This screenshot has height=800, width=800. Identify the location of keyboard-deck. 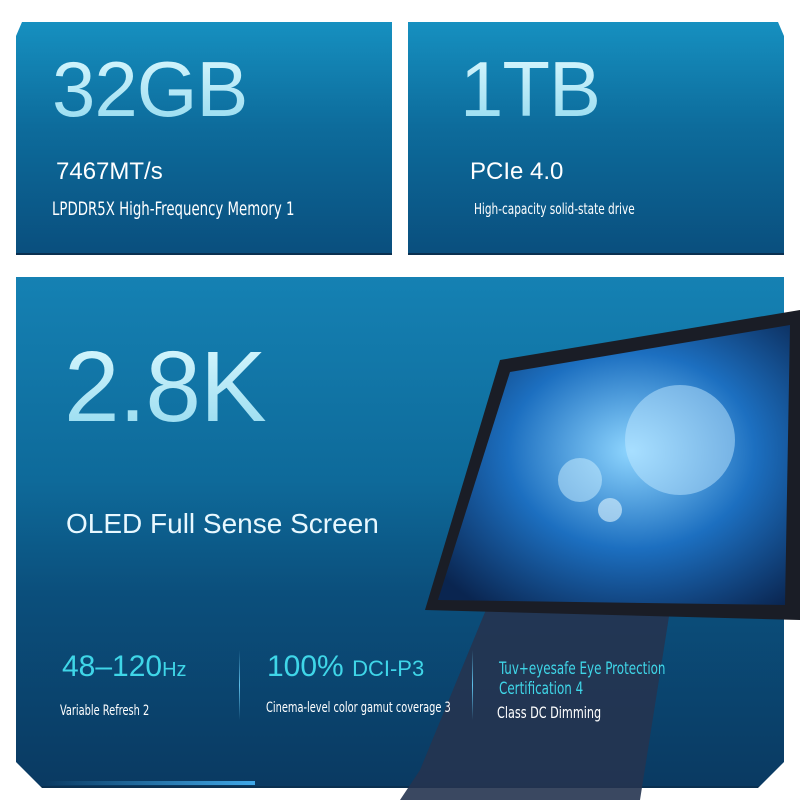
(535, 700).